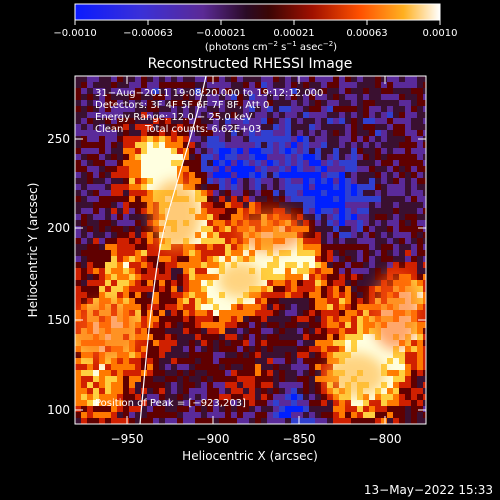  What do you see at coordinates (250, 64) in the screenshot?
I see `plot-title: Reconstructed RHESSI Image` at bounding box center [250, 64].